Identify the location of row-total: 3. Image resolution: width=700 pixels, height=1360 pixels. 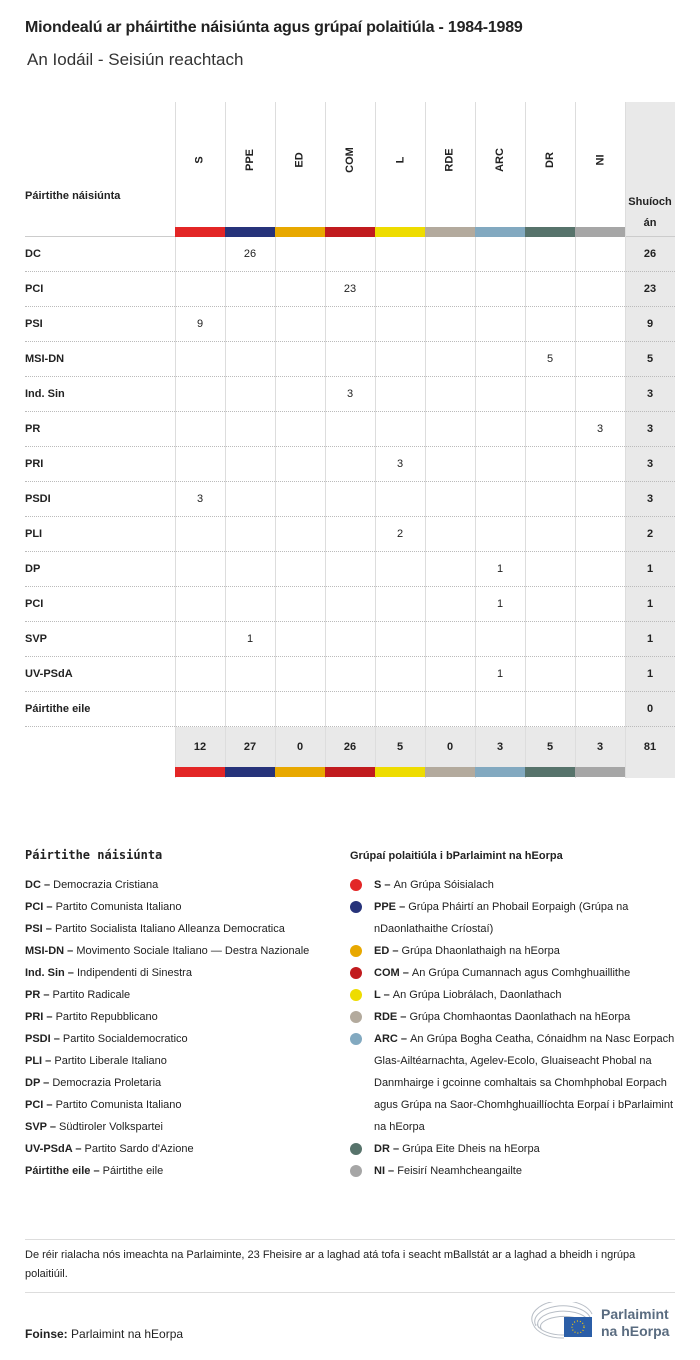
(650, 394).